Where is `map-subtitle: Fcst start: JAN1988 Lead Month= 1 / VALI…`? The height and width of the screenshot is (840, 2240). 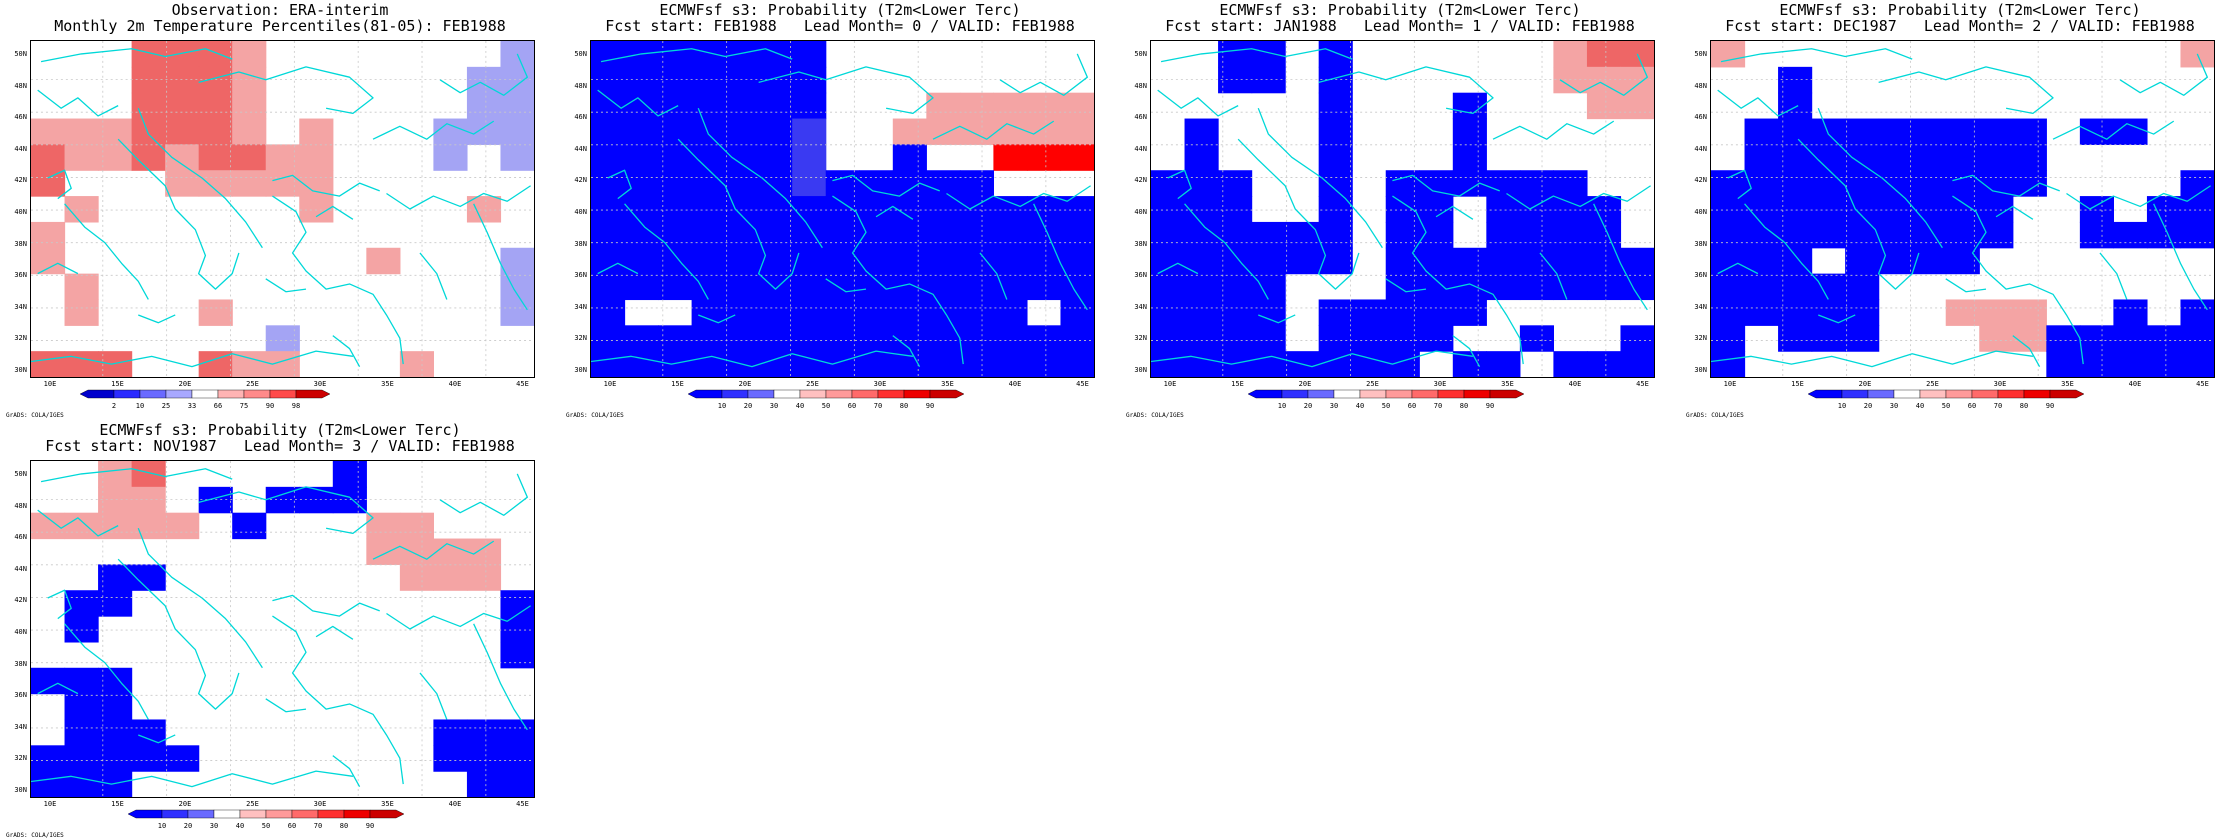 map-subtitle: Fcst start: JAN1988 Lead Month= 1 / VALI… is located at coordinates (1400, 26).